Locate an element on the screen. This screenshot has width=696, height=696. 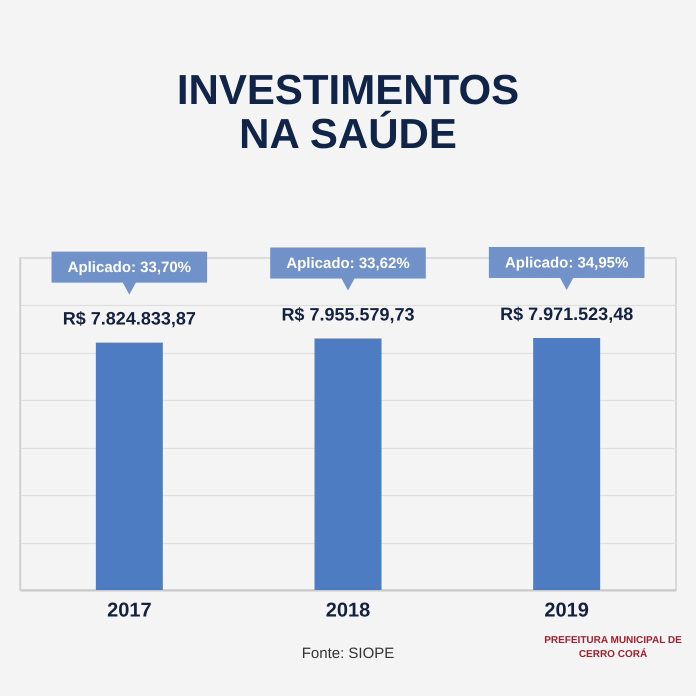
data-label: R$ 7.971.523,48 is located at coordinates (567, 314).